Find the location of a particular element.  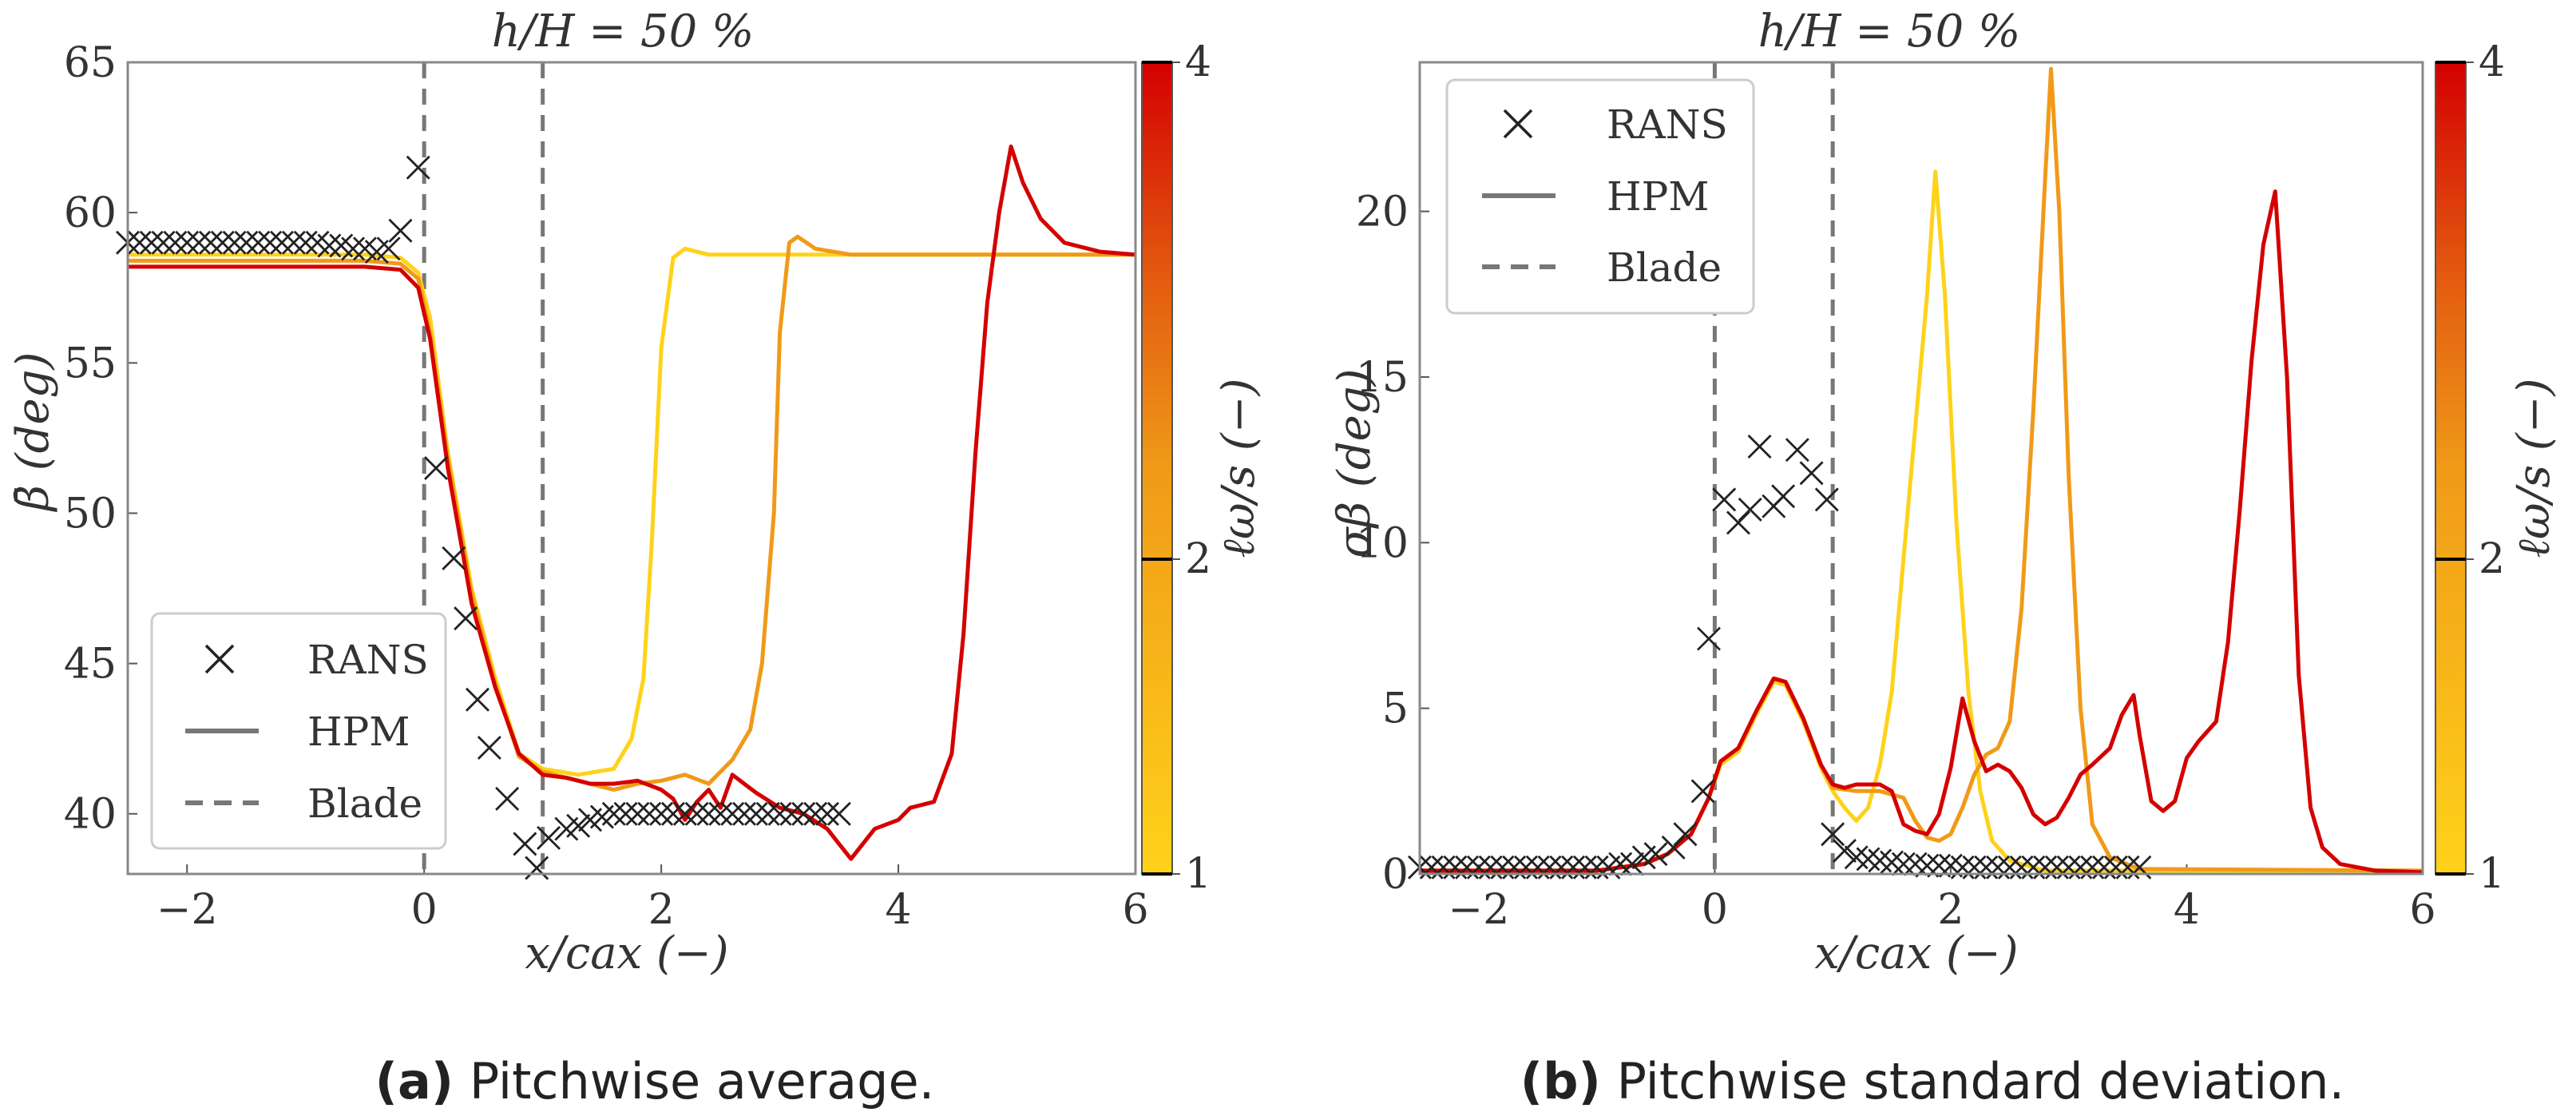

colorbar-tick-2: 2 is located at coordinates (2492, 559).